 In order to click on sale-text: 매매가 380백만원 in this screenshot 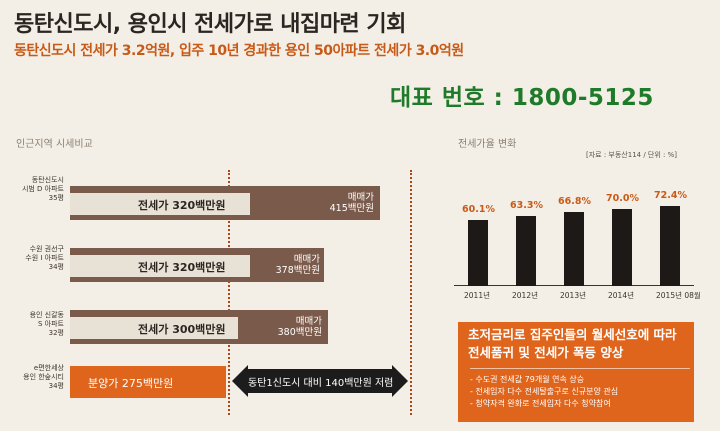, I will do `click(299, 327)`.